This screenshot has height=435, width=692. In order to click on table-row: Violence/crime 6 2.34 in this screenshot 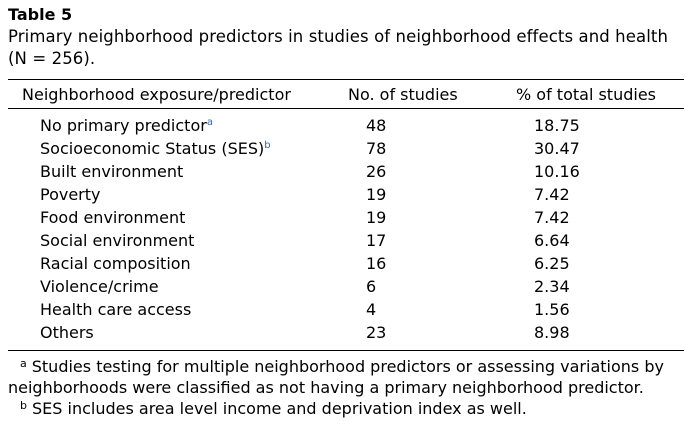, I will do `click(346, 286)`.